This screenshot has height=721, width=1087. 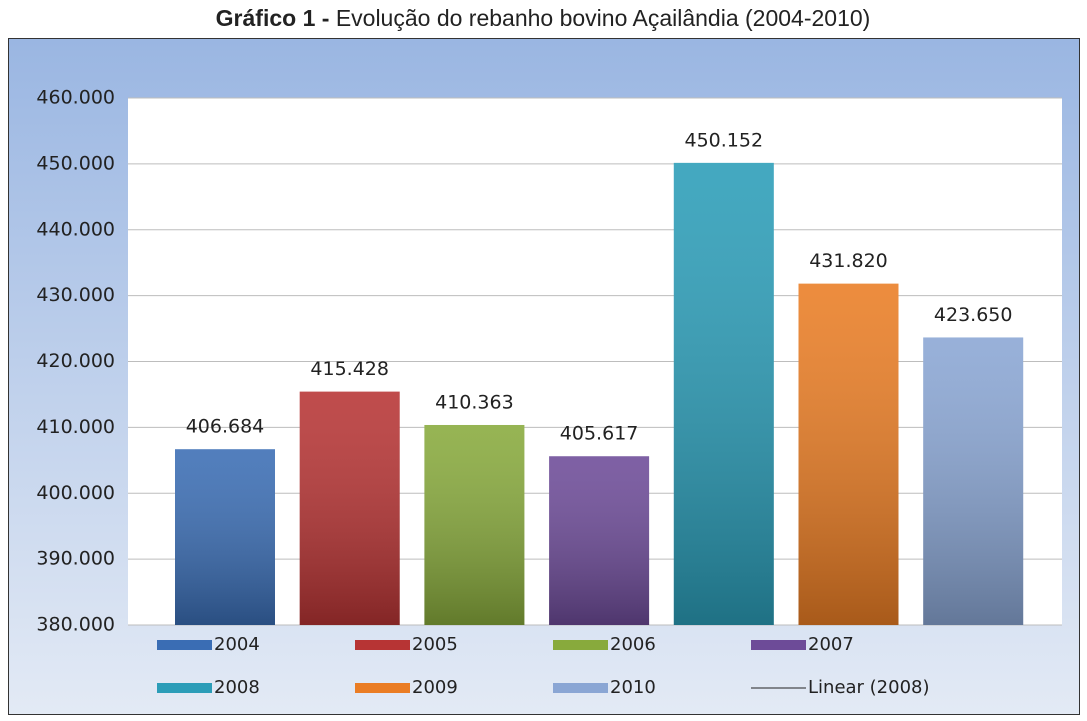 I want to click on y-tick-label: 460.000, so click(x=75, y=98).